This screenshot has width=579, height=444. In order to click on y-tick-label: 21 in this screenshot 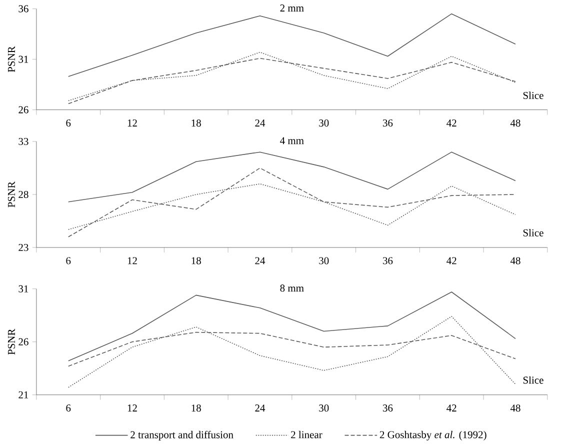, I will do `click(23, 394)`.